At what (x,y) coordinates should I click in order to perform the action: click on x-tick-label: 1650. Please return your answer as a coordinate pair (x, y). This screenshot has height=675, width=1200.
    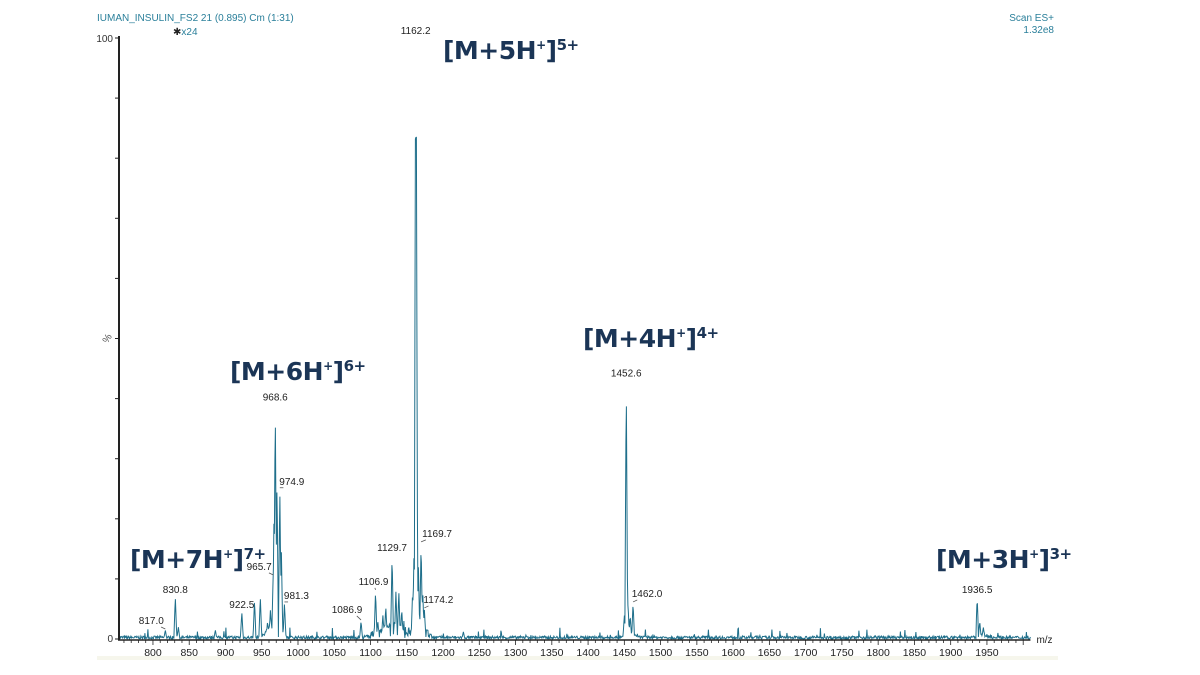
    Looking at the image, I should click on (770, 653).